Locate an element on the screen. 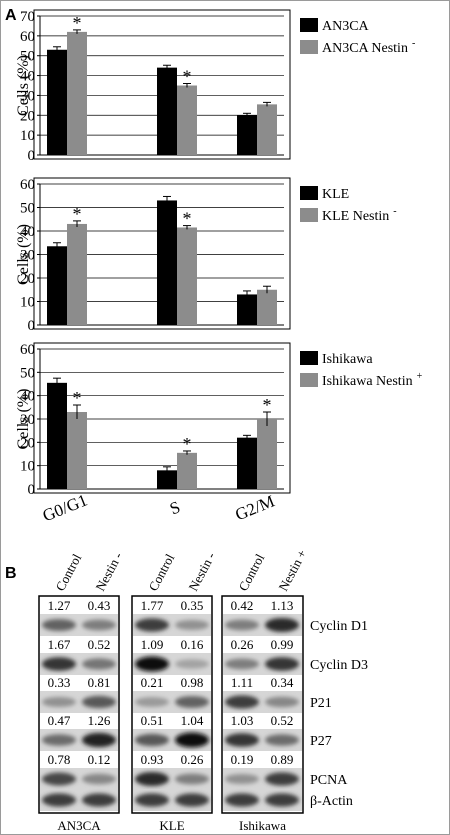  blot-value: 0.26 is located at coordinates (242, 644).